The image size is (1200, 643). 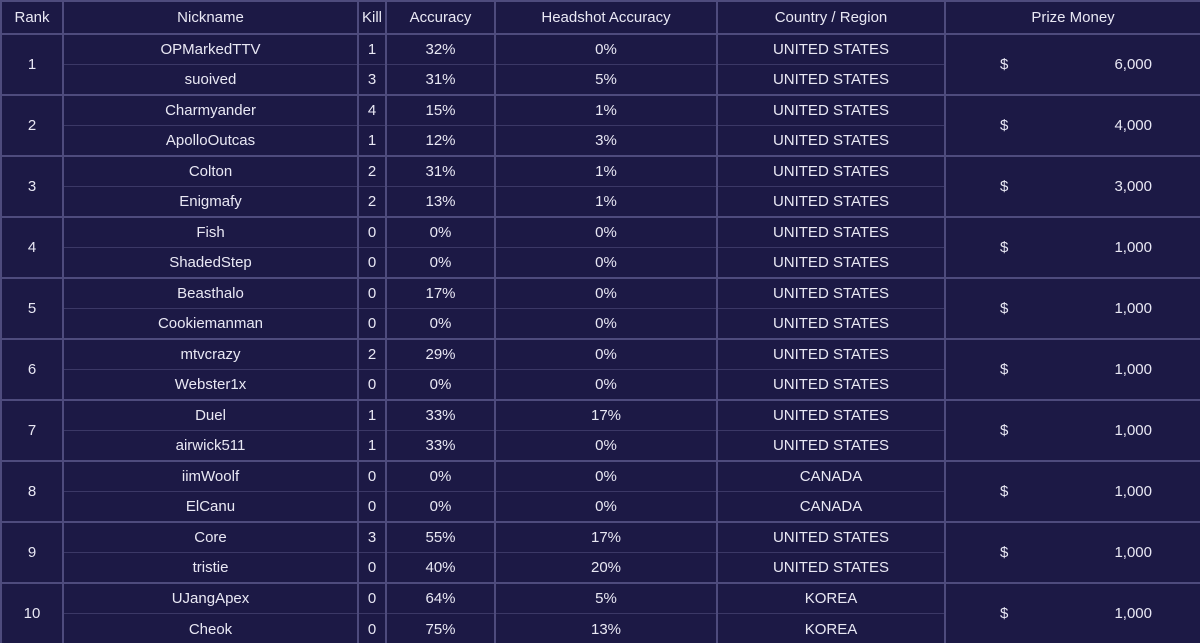 What do you see at coordinates (32, 612) in the screenshot?
I see `rank-cell: 10` at bounding box center [32, 612].